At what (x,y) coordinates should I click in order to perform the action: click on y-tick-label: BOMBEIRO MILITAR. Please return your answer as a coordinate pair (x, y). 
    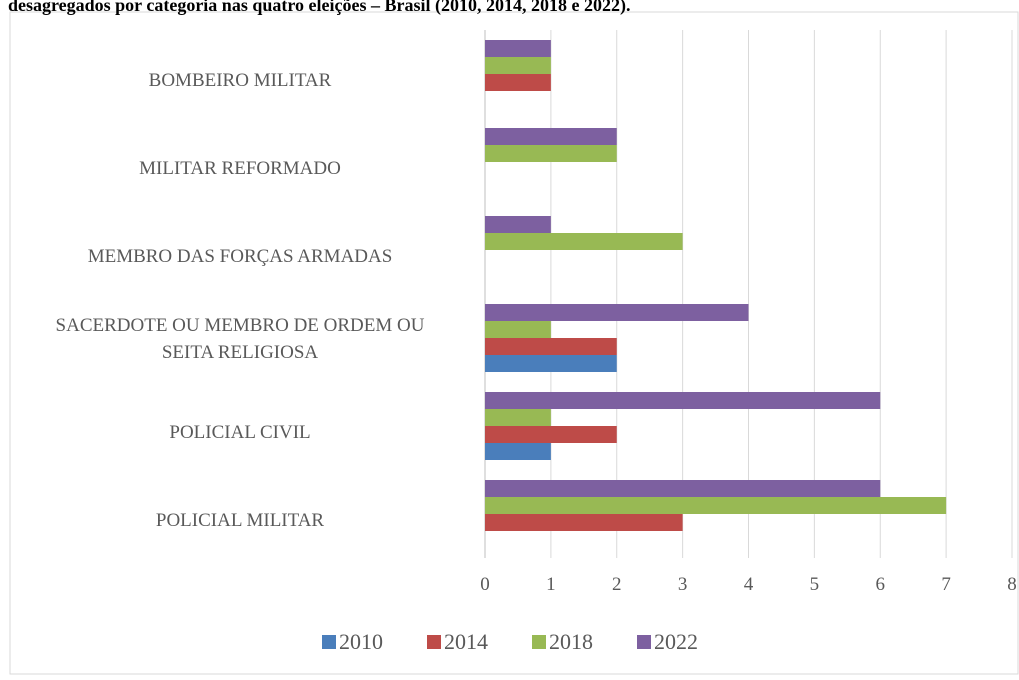
    Looking at the image, I should click on (240, 80).